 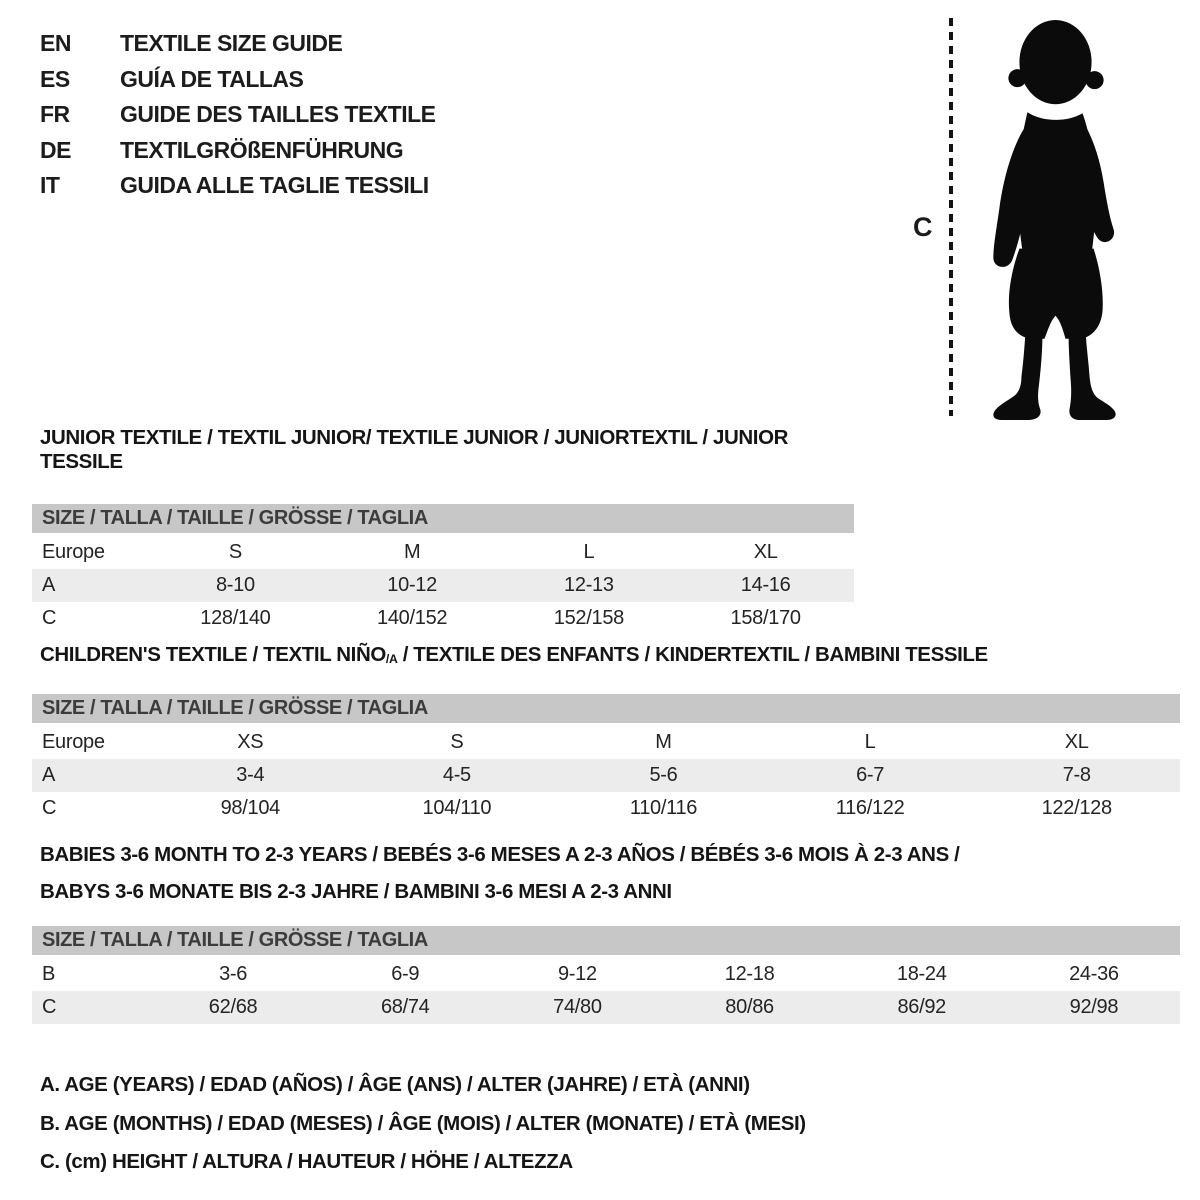 What do you see at coordinates (663, 808) in the screenshot?
I see `table-cell: 110/116` at bounding box center [663, 808].